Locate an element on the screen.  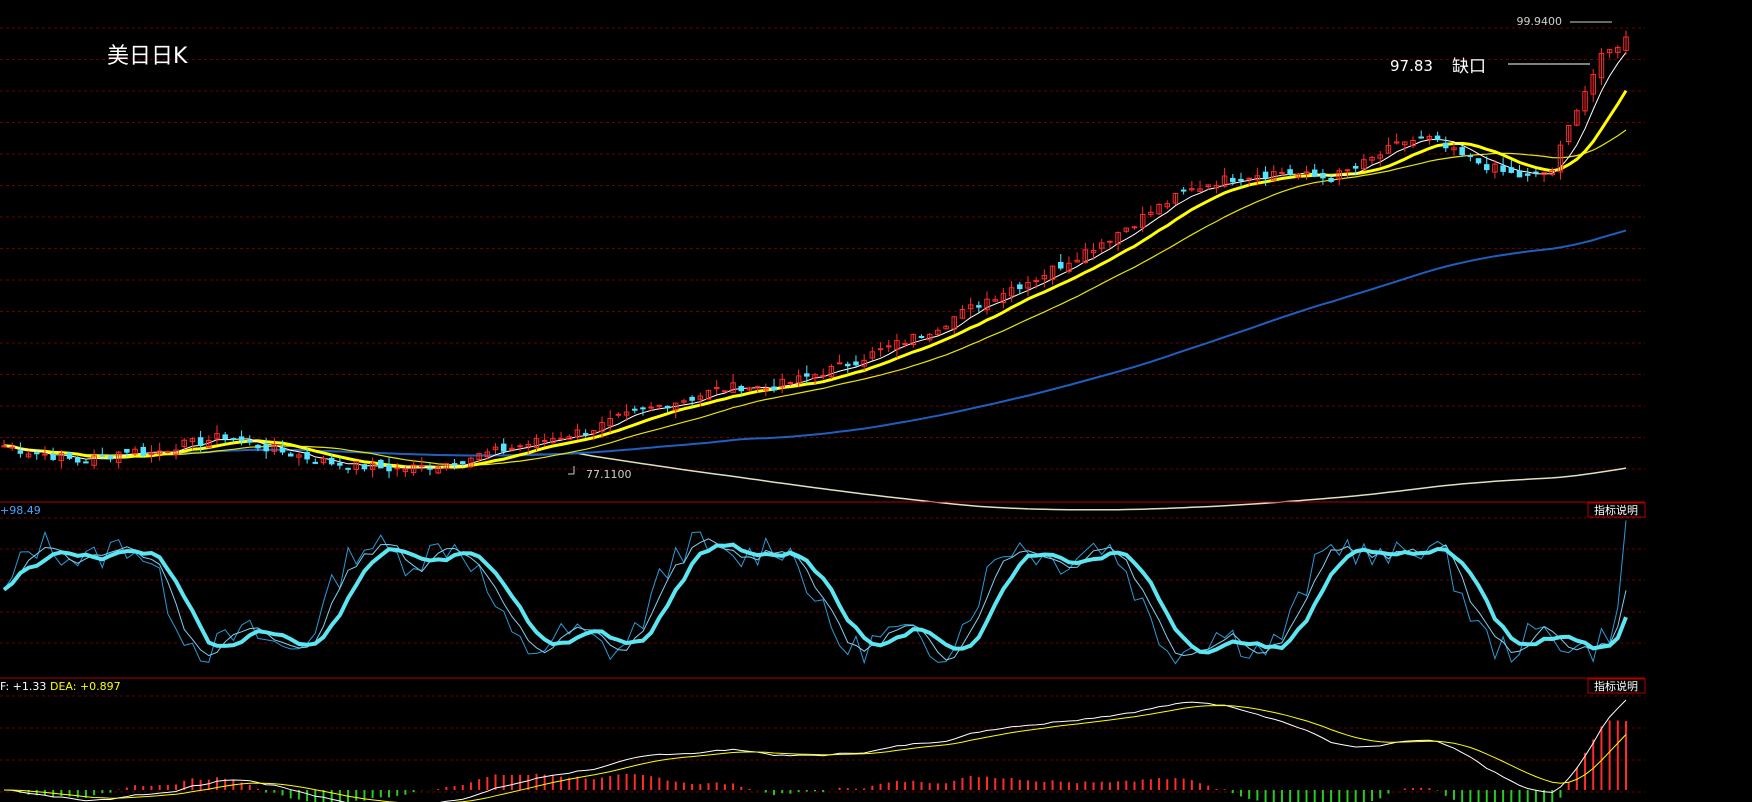
gap-value: 97.83 is located at coordinates (1411, 66).